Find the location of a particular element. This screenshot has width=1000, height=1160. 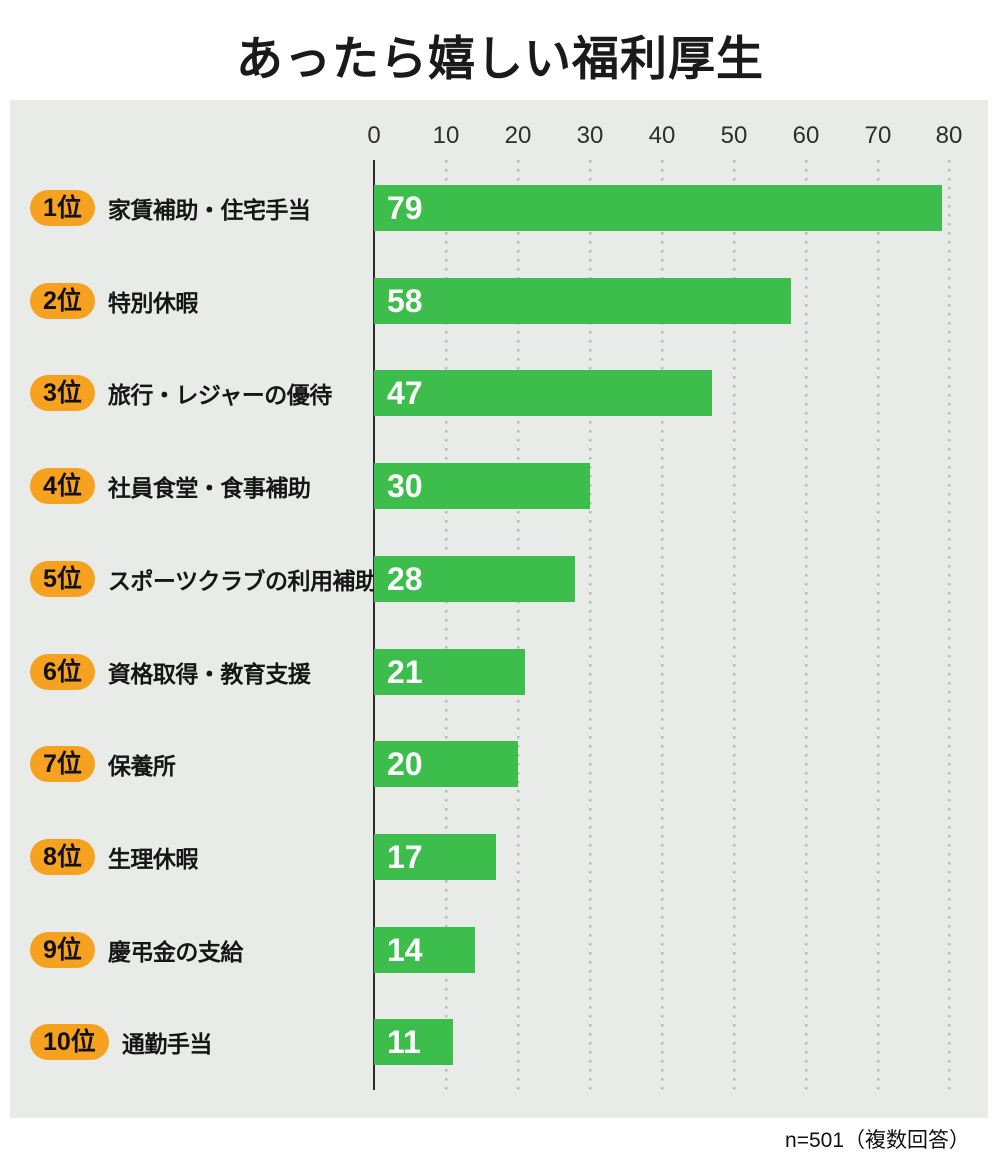

category-label: 家賃補助・住宅手当 is located at coordinates (209, 210).